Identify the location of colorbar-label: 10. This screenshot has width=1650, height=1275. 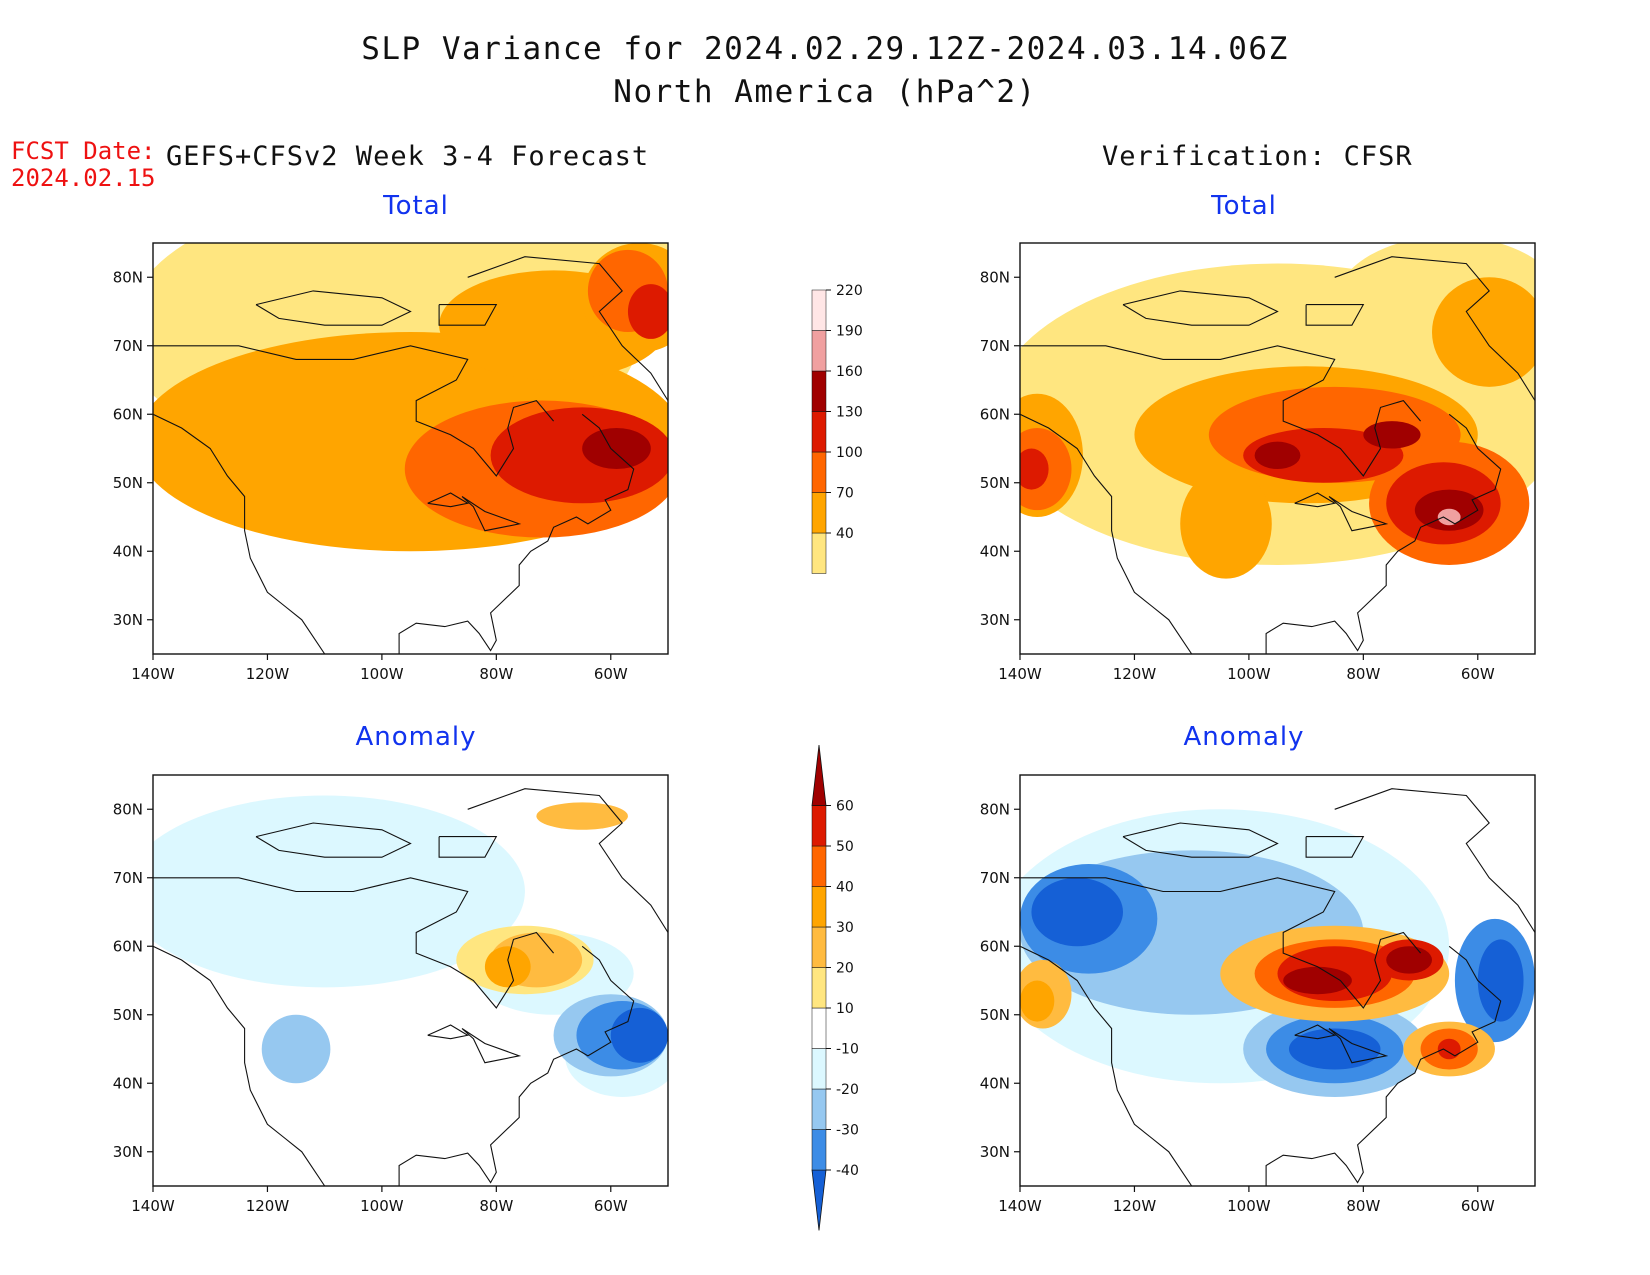
(845, 1009).